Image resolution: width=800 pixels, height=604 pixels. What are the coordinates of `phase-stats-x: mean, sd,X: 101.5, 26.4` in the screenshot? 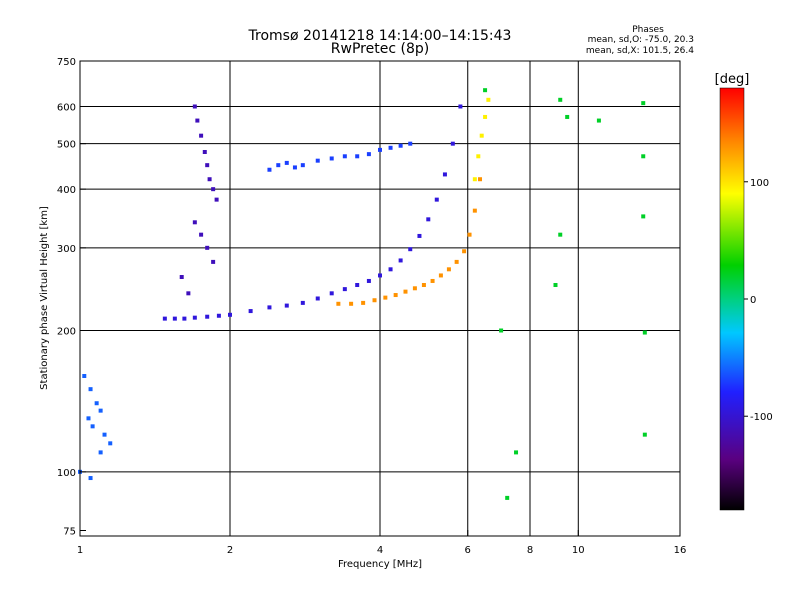 It's located at (640, 51).